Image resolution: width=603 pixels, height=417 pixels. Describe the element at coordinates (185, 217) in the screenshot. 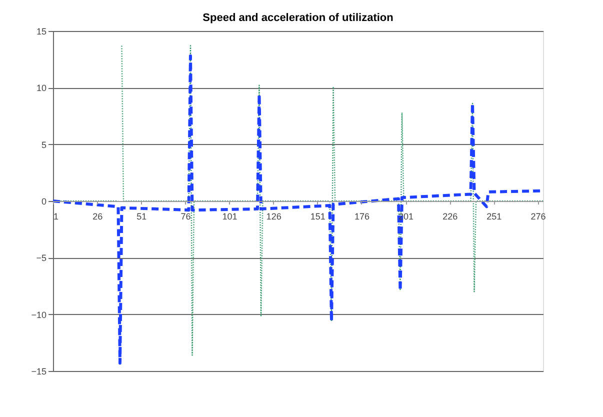

I see `x-tick-label: 76` at that location.